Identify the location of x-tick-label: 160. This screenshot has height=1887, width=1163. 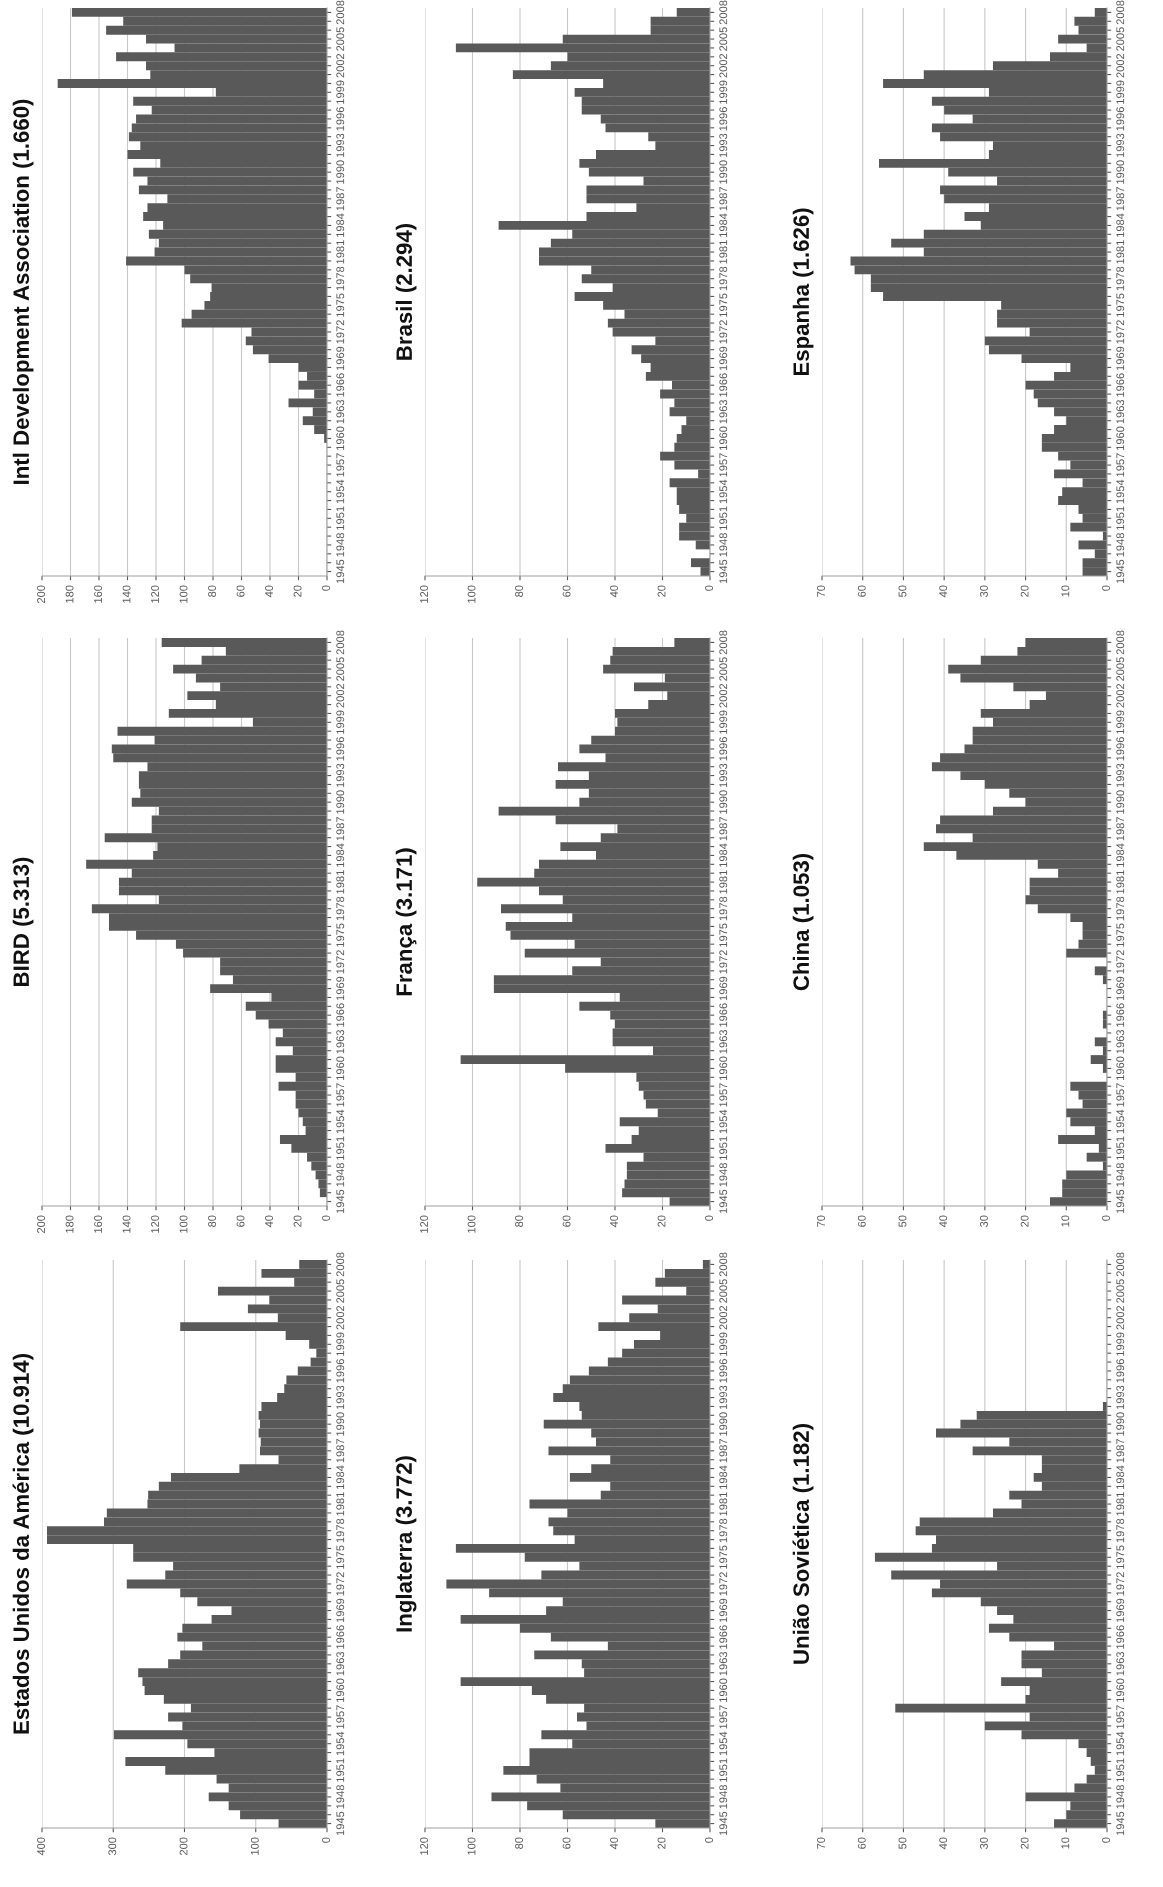
(98, 1224).